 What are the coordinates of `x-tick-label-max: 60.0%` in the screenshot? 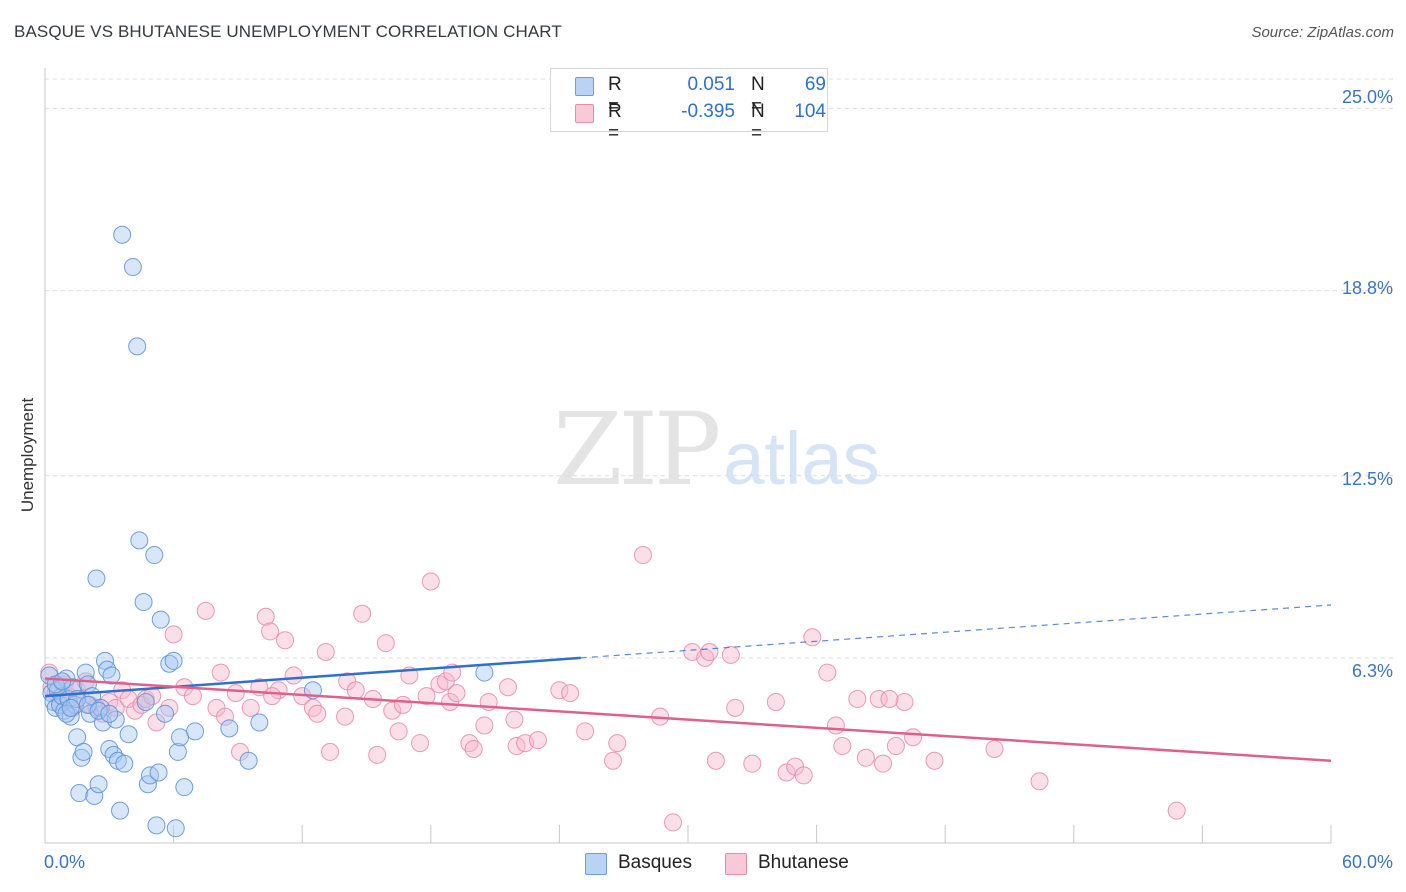 It's located at (1367, 862).